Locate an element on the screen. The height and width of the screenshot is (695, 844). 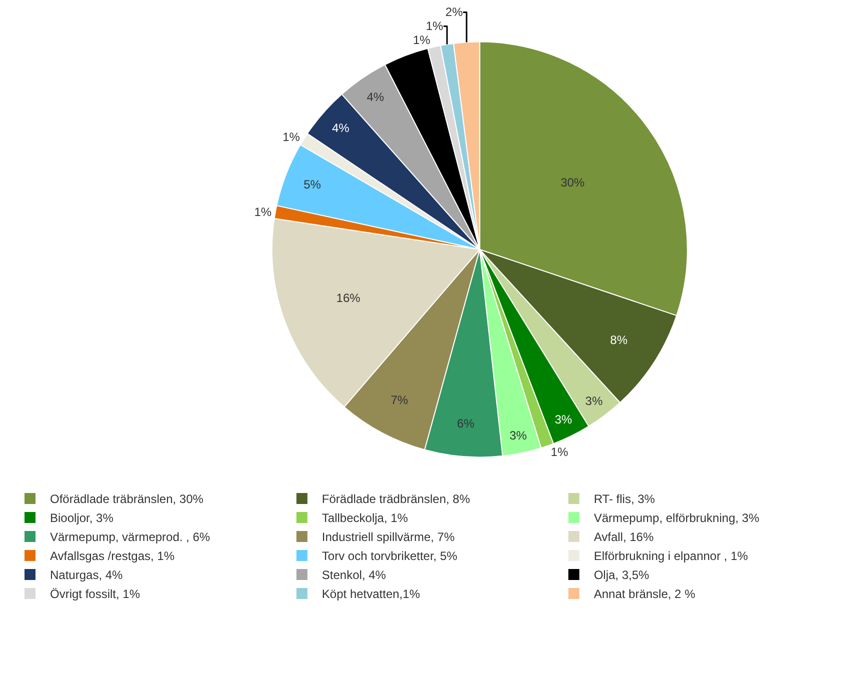
data-label: 5% is located at coordinates (313, 184).